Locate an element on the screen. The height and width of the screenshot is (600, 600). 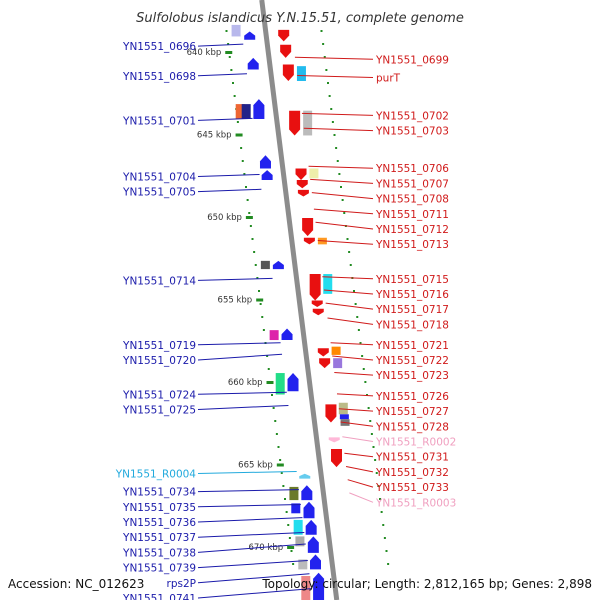
gene-label-left: rps2P is located at coordinates (181, 584).